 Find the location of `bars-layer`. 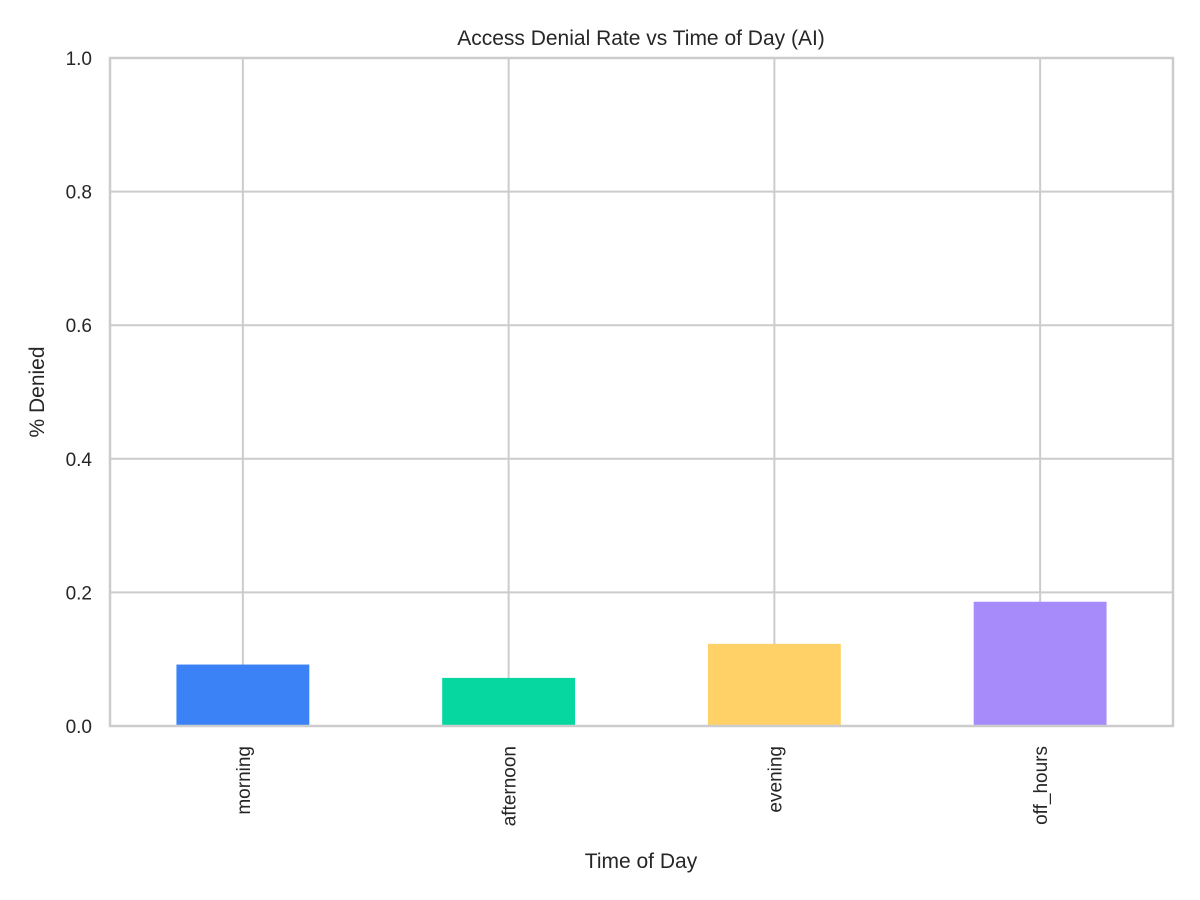

bars-layer is located at coordinates (641, 663).